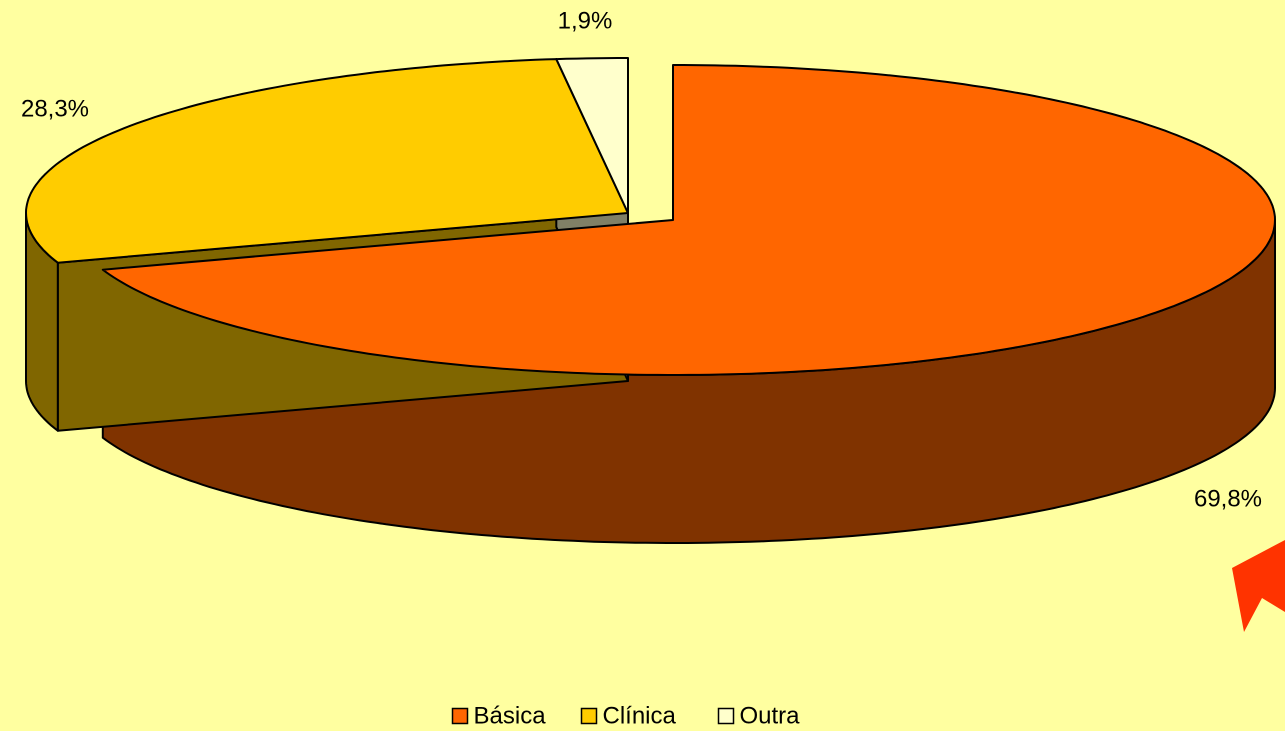 Image resolution: width=1285 pixels, height=731 pixels. What do you see at coordinates (770, 715) in the screenshot?
I see `legend-label: Outra` at bounding box center [770, 715].